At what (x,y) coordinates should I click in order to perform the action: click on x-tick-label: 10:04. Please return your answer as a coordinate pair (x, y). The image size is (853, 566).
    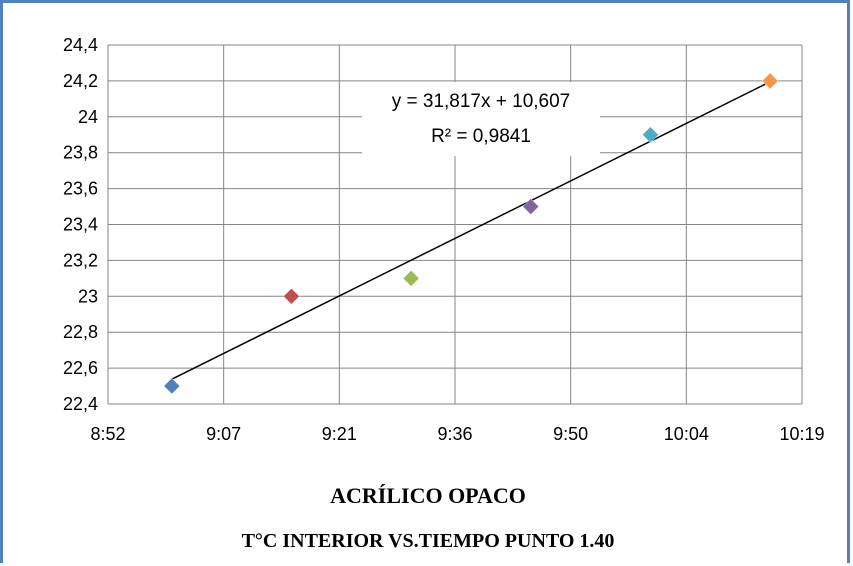
    Looking at the image, I should click on (686, 434).